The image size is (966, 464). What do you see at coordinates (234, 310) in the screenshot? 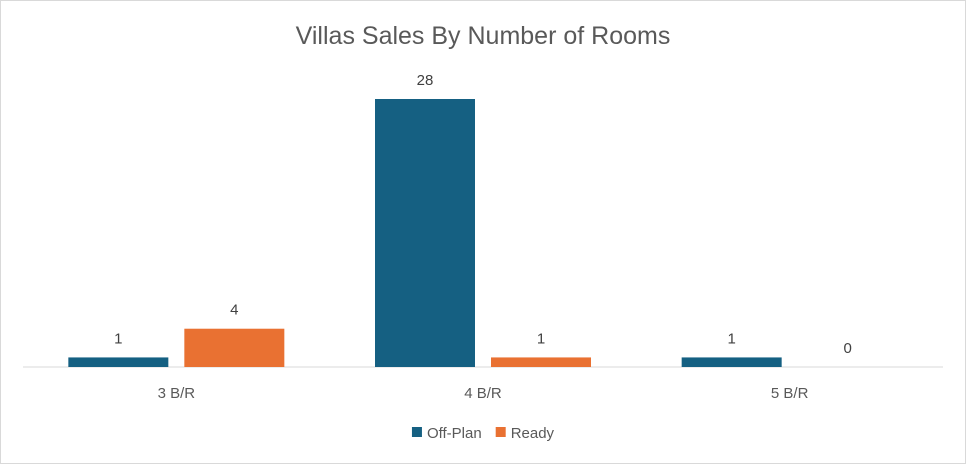
I see `data-label-ready-3-b-r: 4` at bounding box center [234, 310].